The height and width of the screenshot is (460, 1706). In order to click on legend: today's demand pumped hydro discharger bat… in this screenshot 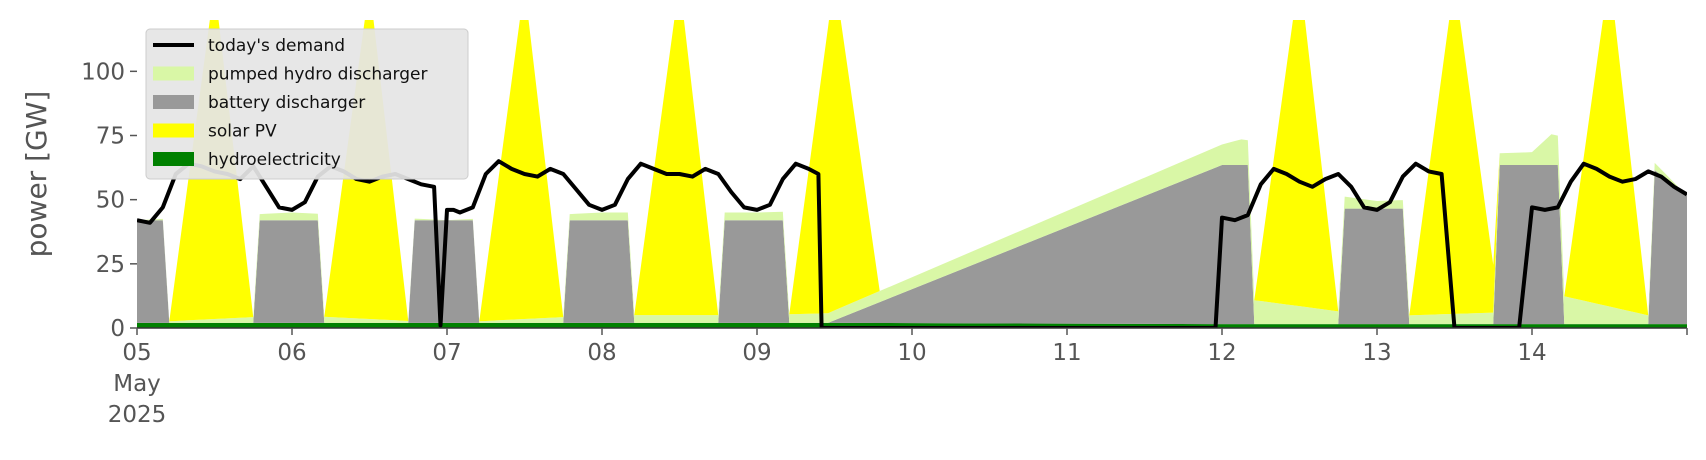, I will do `click(307, 104)`.